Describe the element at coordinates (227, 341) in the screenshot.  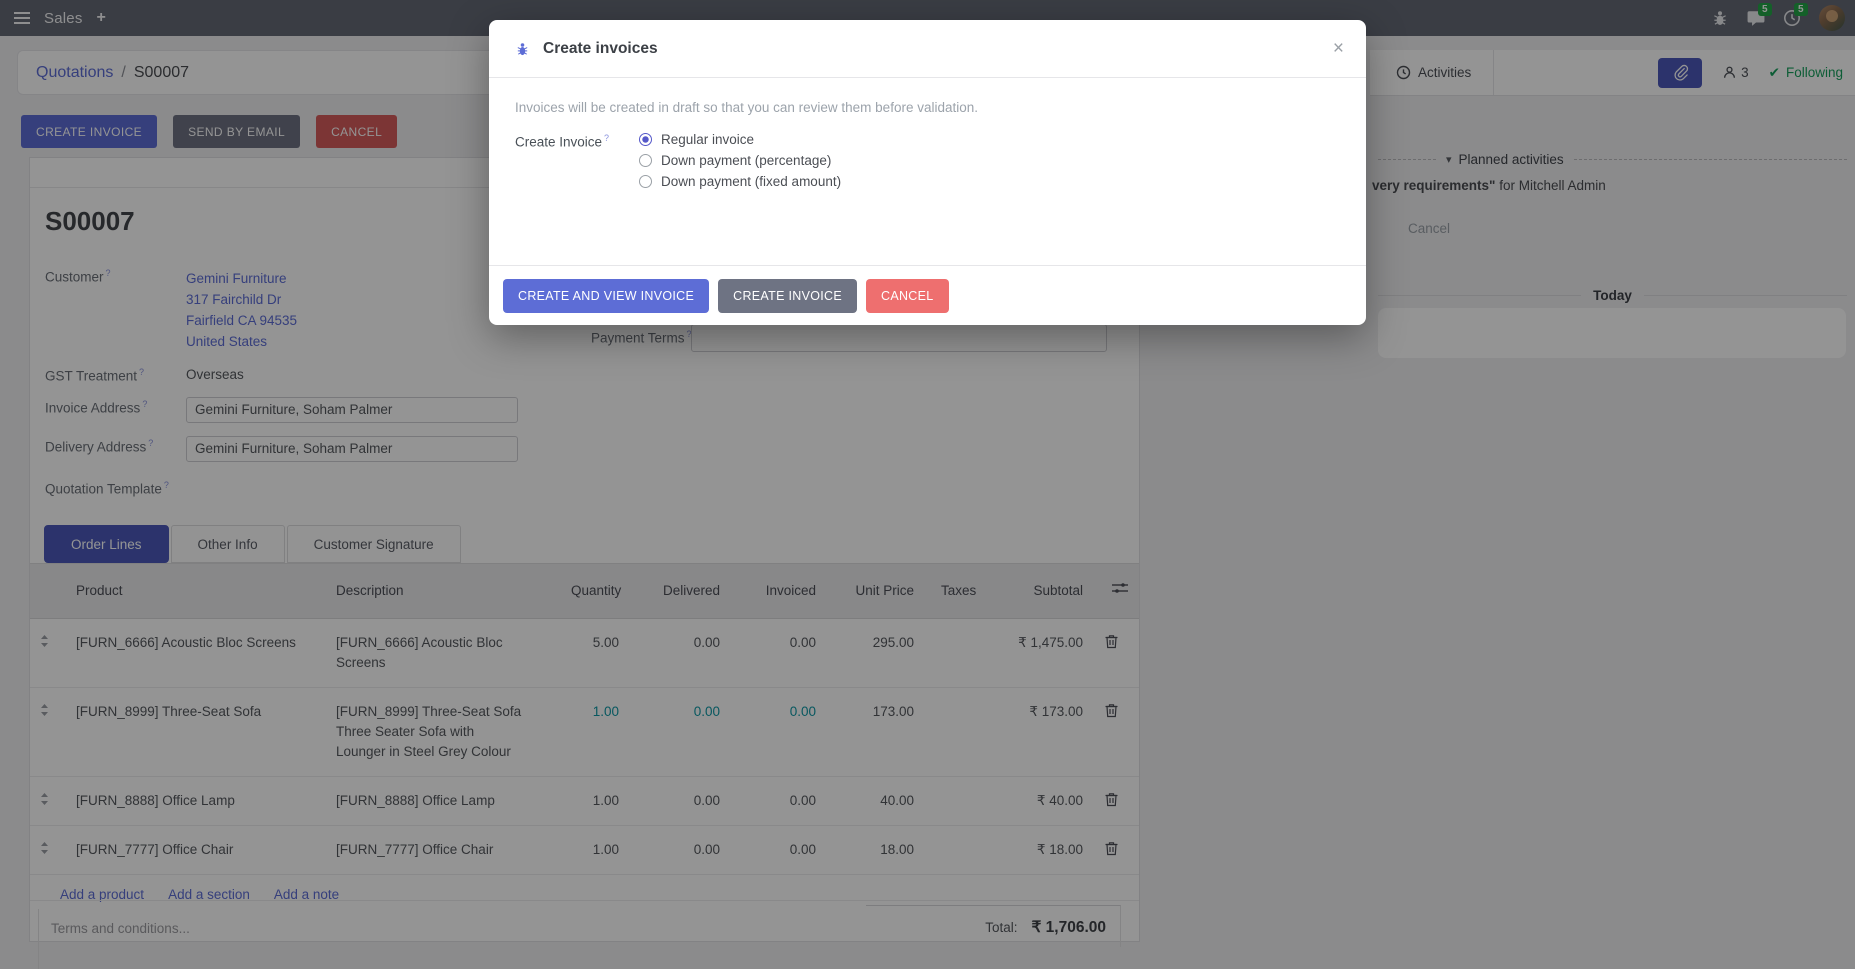
I see `customer-country-link: United States` at that location.